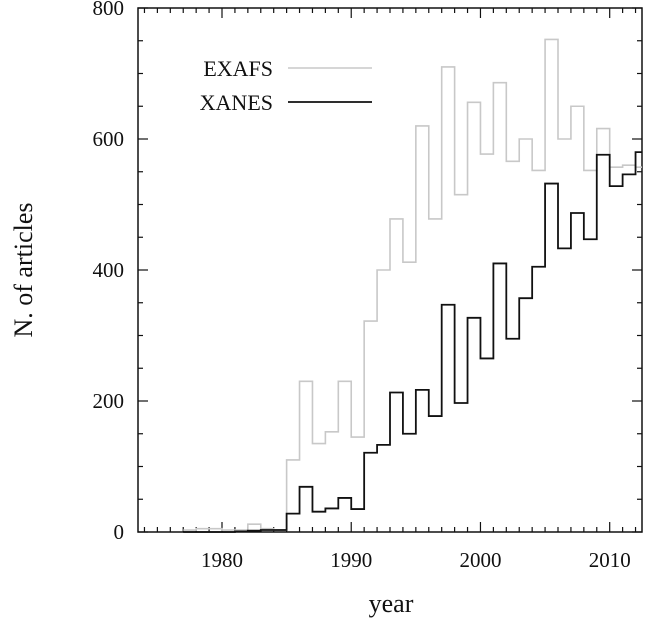 The width and height of the screenshot is (654, 621). I want to click on x-tick-label: 1990, so click(351, 560).